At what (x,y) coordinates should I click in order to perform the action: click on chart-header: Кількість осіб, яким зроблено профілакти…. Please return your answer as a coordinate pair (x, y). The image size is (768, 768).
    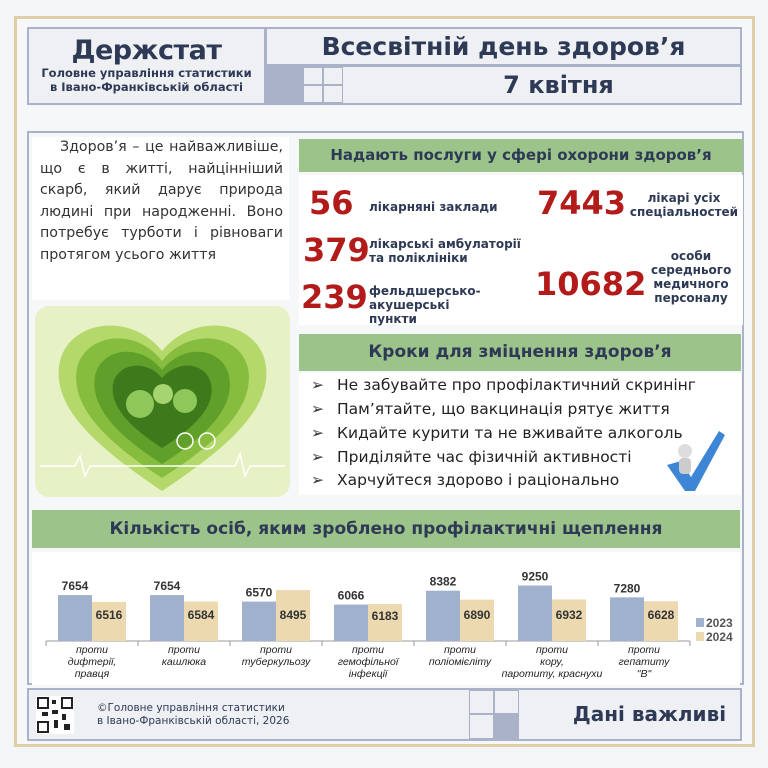
    Looking at the image, I should click on (386, 529).